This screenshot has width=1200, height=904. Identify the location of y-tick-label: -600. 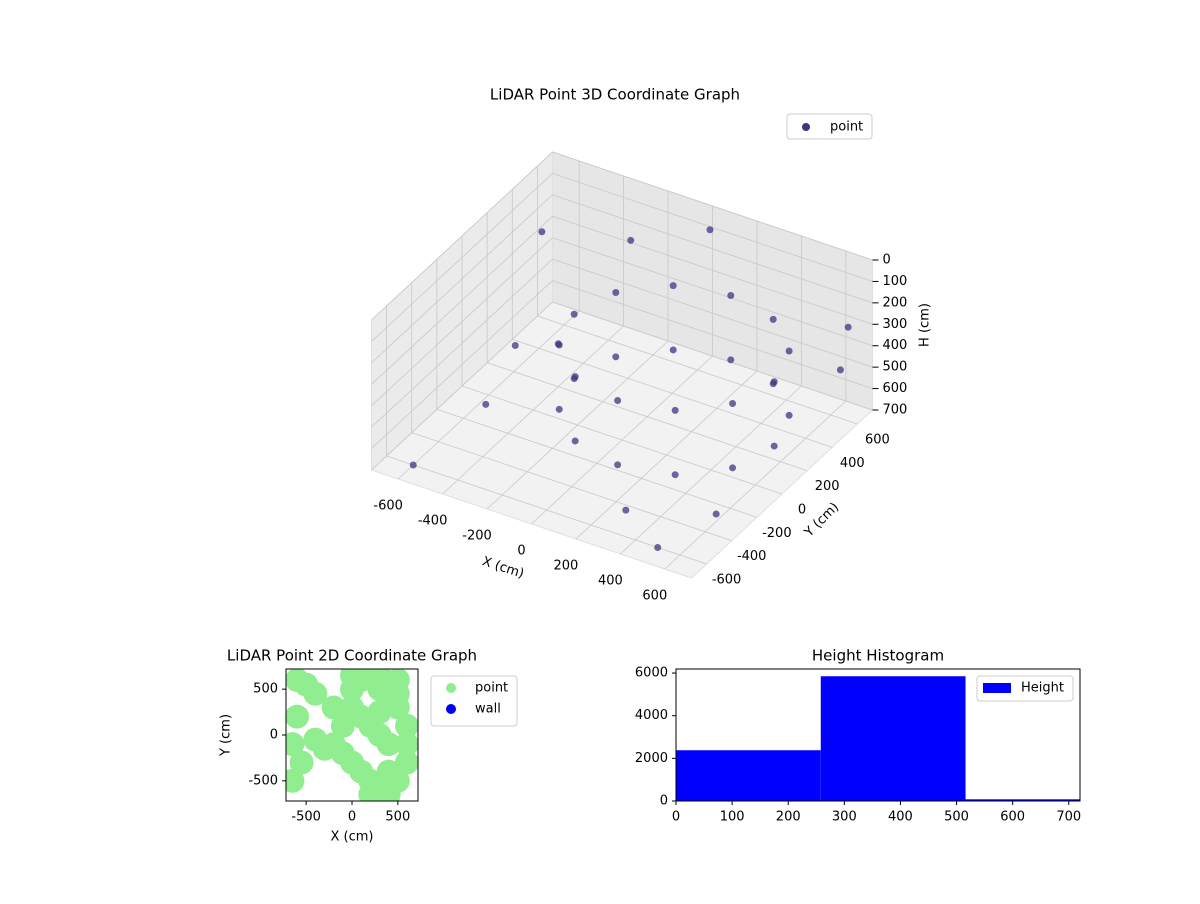
(727, 580).